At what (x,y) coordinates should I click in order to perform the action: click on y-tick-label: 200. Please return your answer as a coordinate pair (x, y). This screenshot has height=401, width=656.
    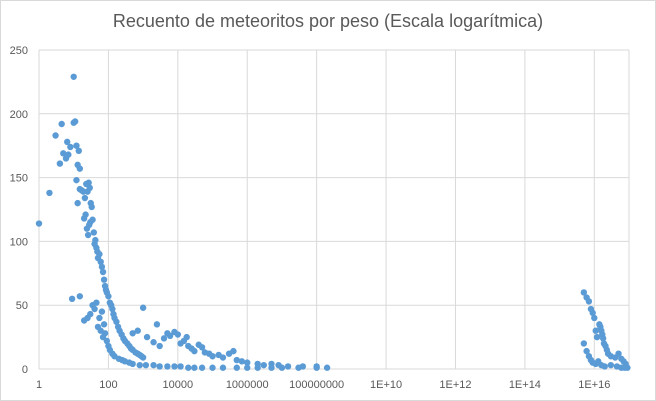
    Looking at the image, I should click on (19, 115).